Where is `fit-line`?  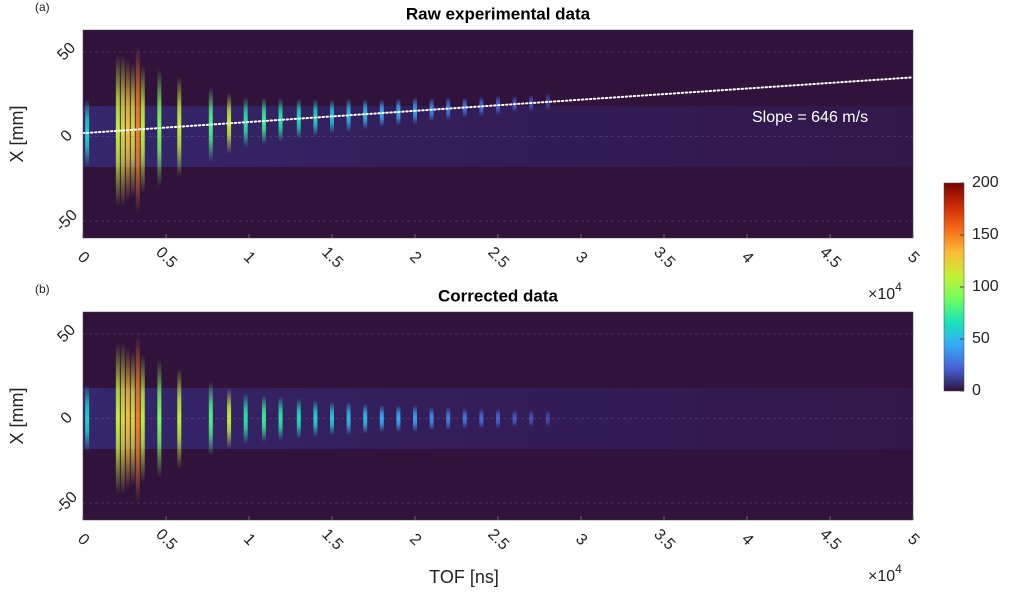 fit-line is located at coordinates (498, 105).